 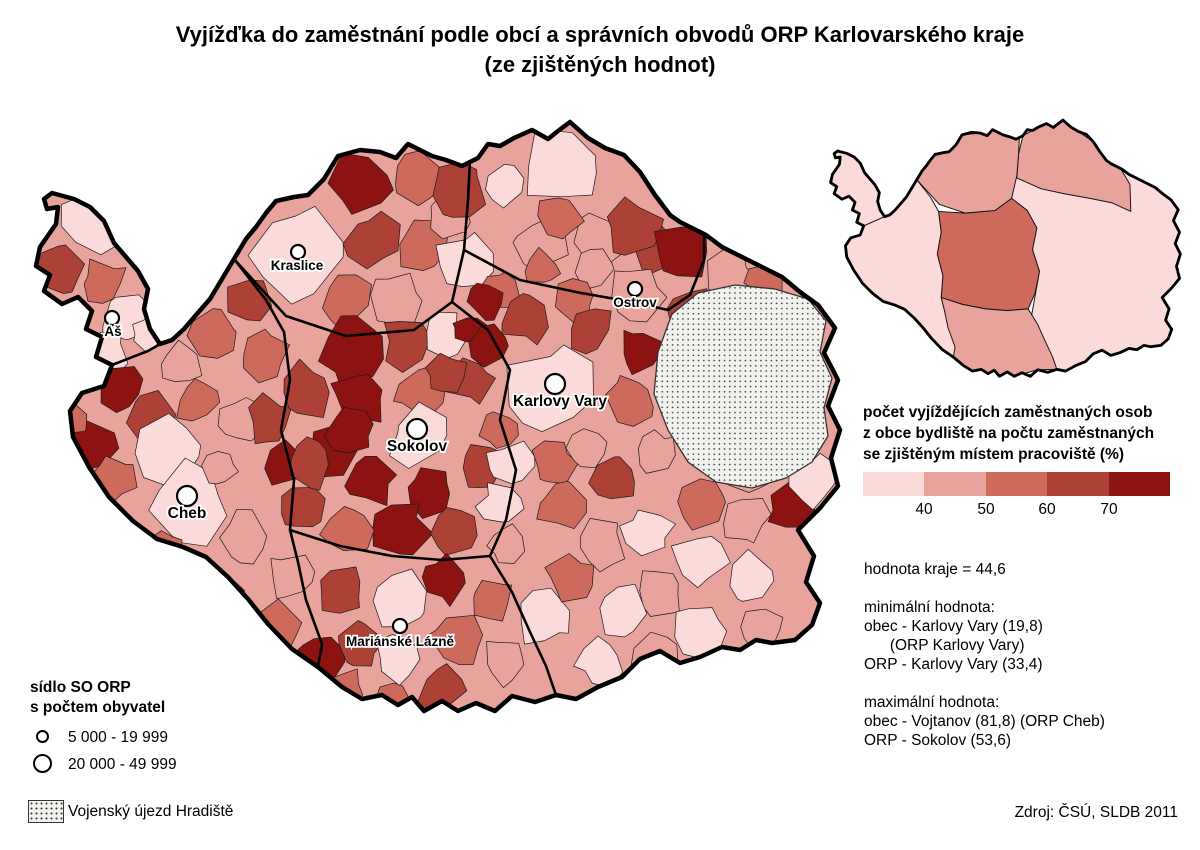 I want to click on large-town-circle-symbol, so click(x=42, y=763).